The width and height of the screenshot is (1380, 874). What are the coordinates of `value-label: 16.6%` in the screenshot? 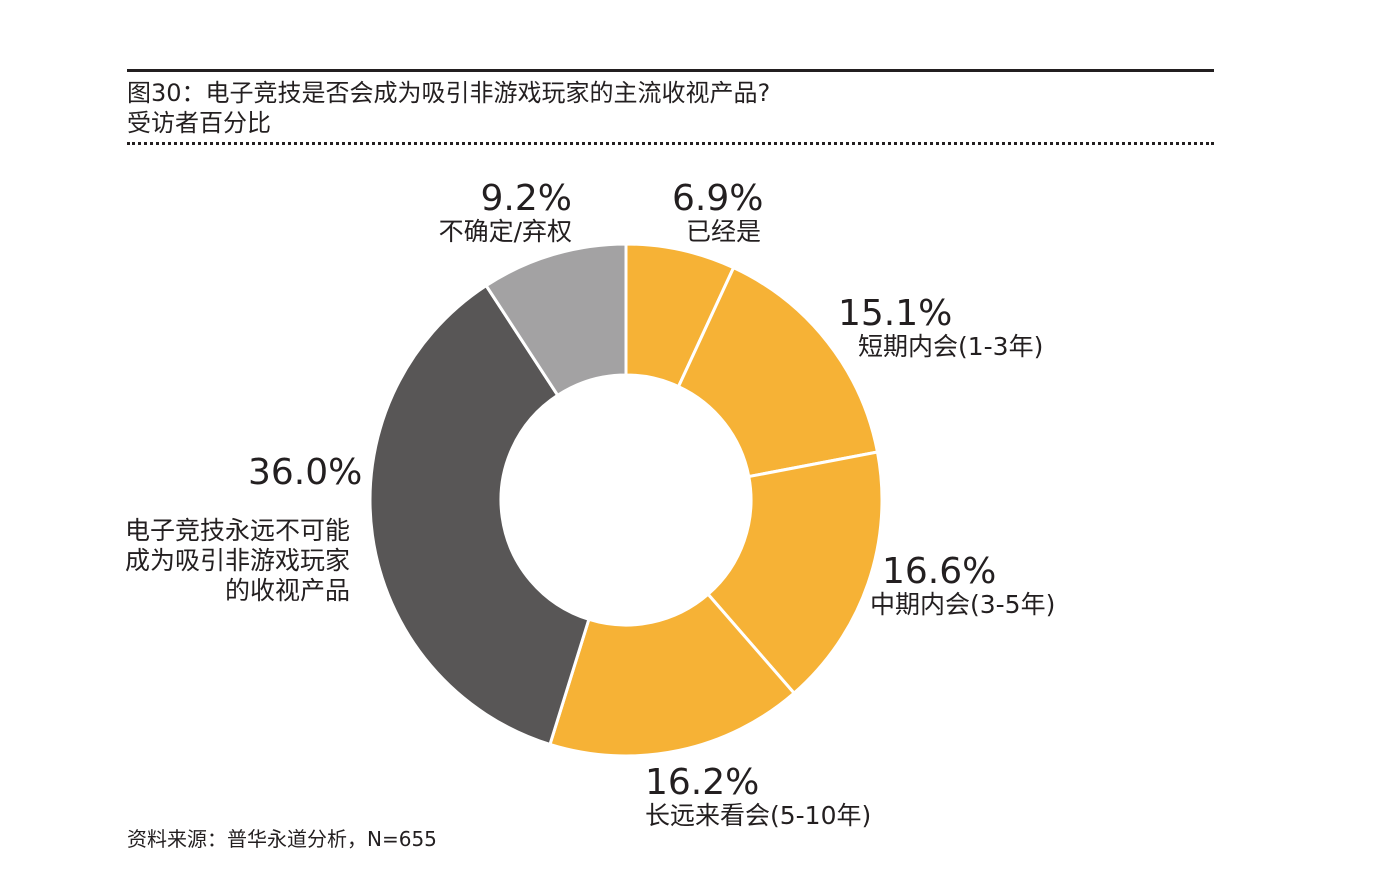 It's located at (939, 571).